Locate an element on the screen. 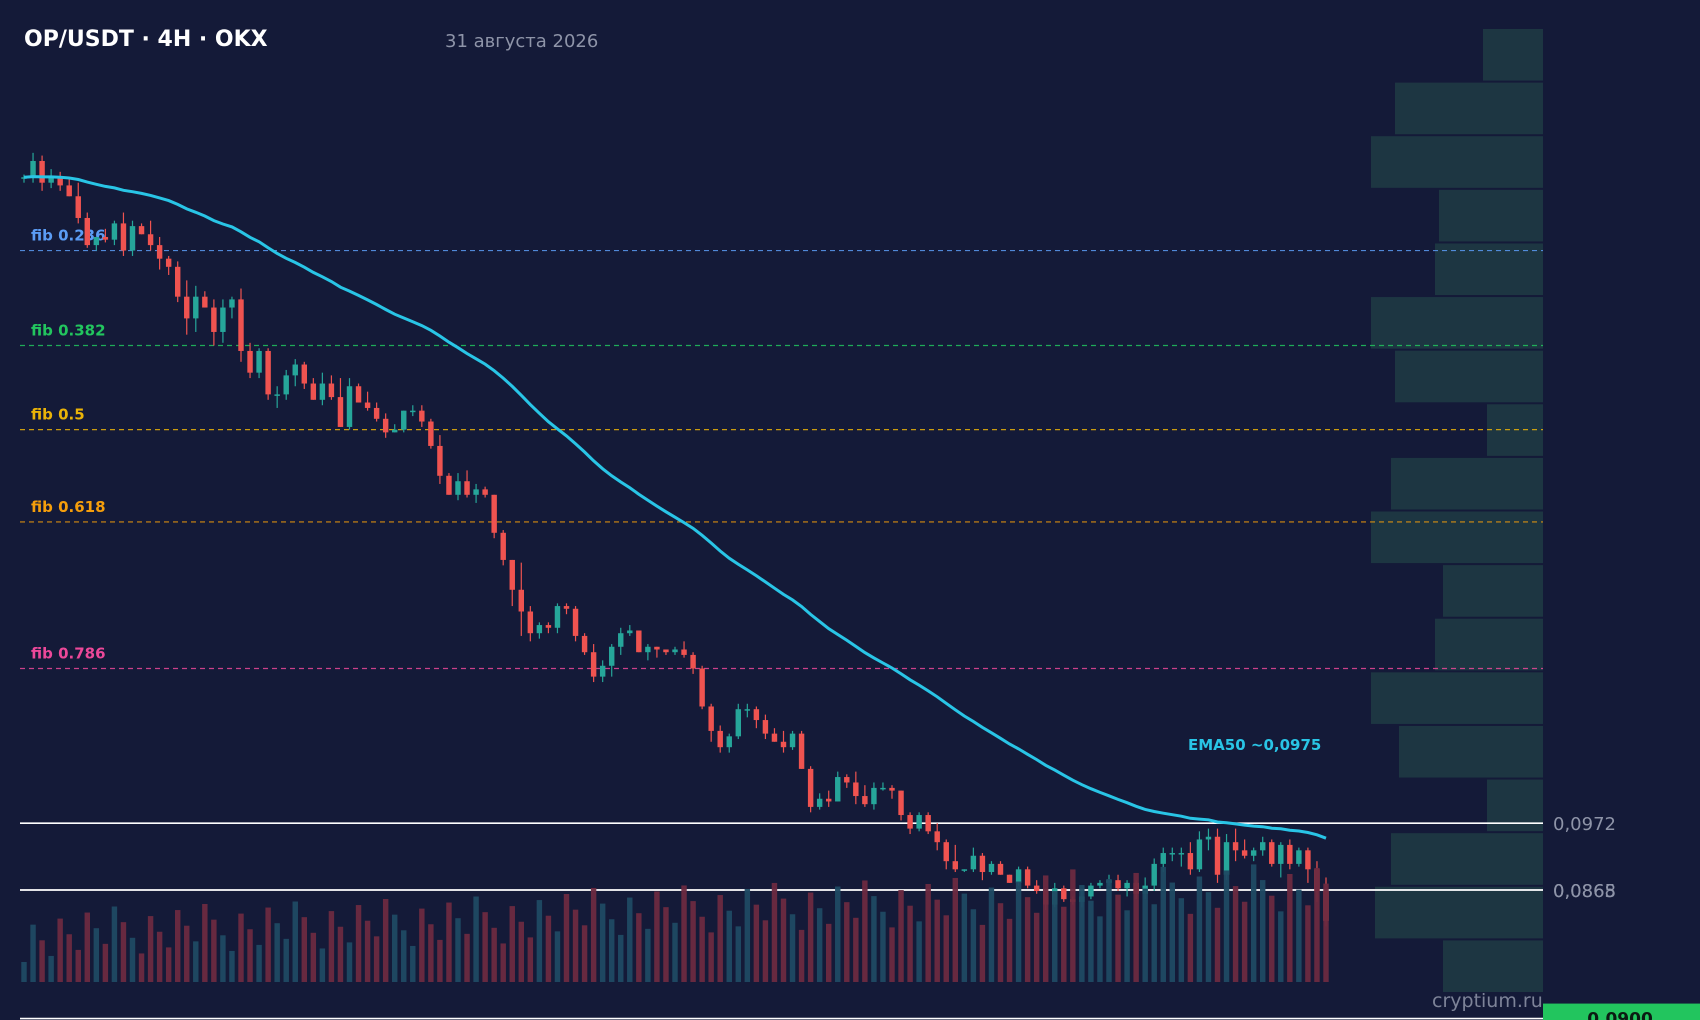 The width and height of the screenshot is (1700, 1020). current-price-label: 0,0900 is located at coordinates (1620, 1015).